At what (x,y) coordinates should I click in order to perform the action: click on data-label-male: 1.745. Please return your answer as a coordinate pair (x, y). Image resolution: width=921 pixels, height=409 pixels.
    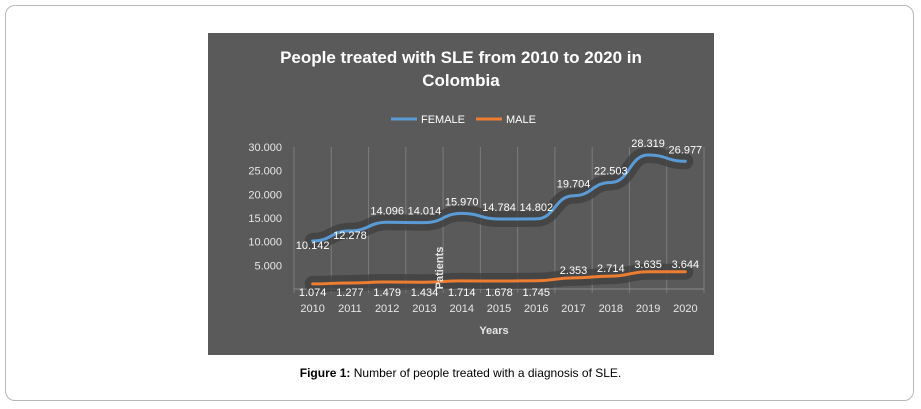
    Looking at the image, I should click on (537, 293).